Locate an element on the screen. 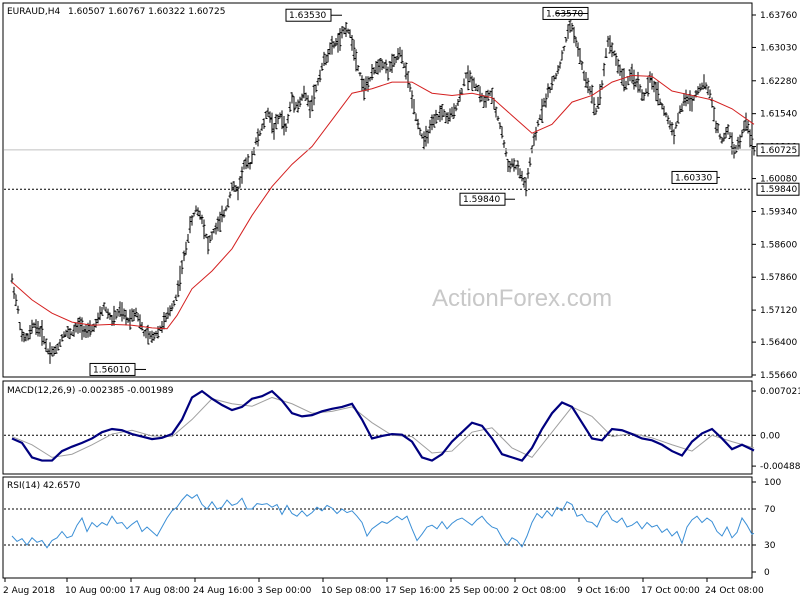 Image resolution: width=800 pixels, height=600 pixels. price-y-tick-label: 1.63760 is located at coordinates (778, 16).